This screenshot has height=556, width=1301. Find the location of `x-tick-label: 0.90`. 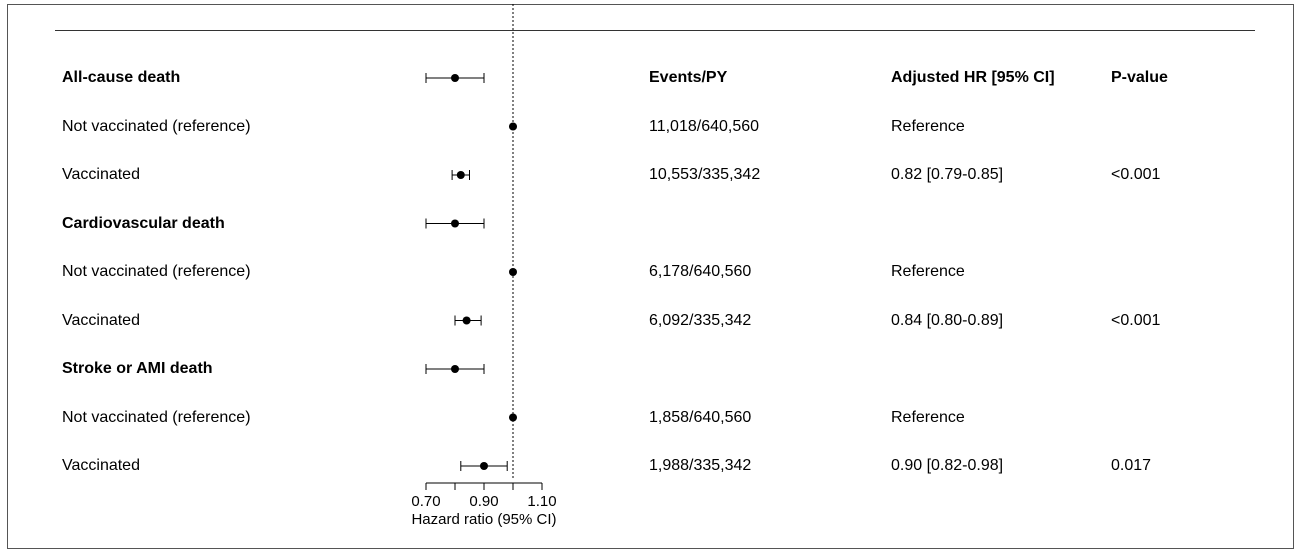

x-tick-label: 0.90 is located at coordinates (483, 501).